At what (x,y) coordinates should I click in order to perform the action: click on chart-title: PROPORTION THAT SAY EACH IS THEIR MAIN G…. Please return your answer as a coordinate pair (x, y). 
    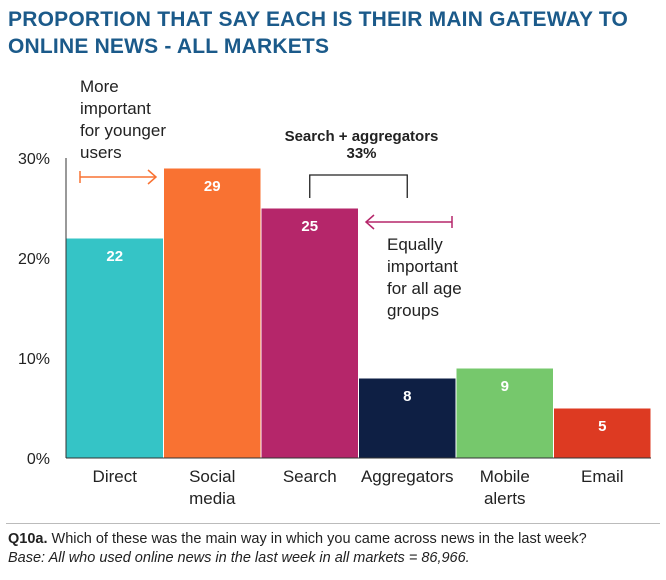
    Looking at the image, I should click on (333, 33).